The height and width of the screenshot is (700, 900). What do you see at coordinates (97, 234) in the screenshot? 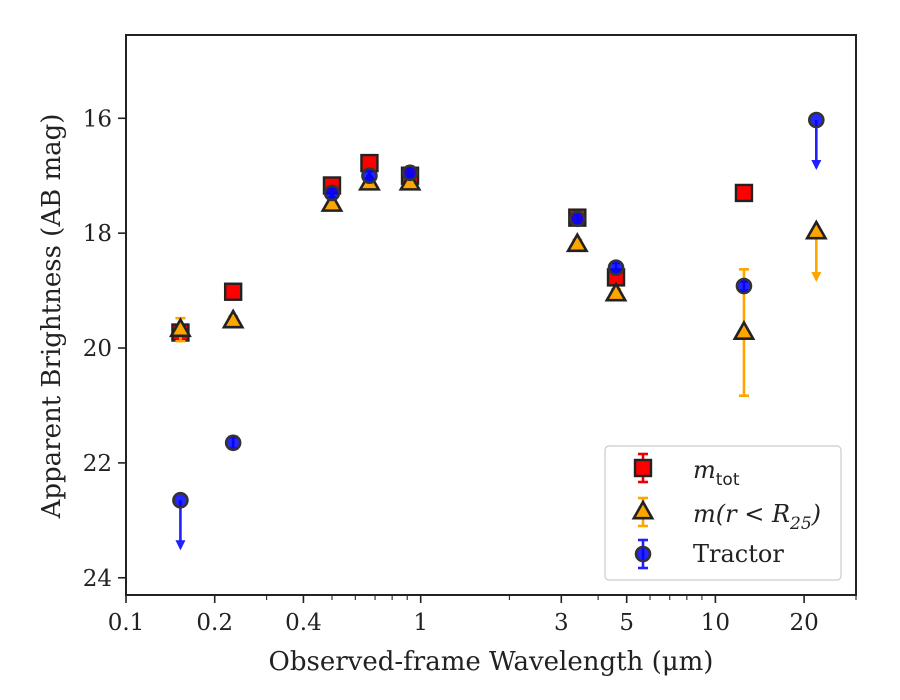
I see `y-tick-label-1: 18` at bounding box center [97, 234].